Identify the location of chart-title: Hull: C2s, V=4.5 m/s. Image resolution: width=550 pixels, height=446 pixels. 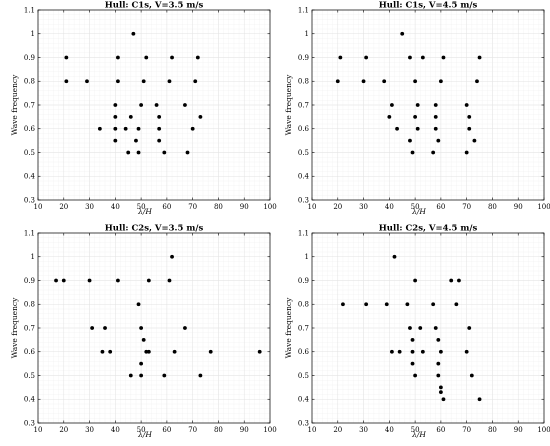
(428, 229).